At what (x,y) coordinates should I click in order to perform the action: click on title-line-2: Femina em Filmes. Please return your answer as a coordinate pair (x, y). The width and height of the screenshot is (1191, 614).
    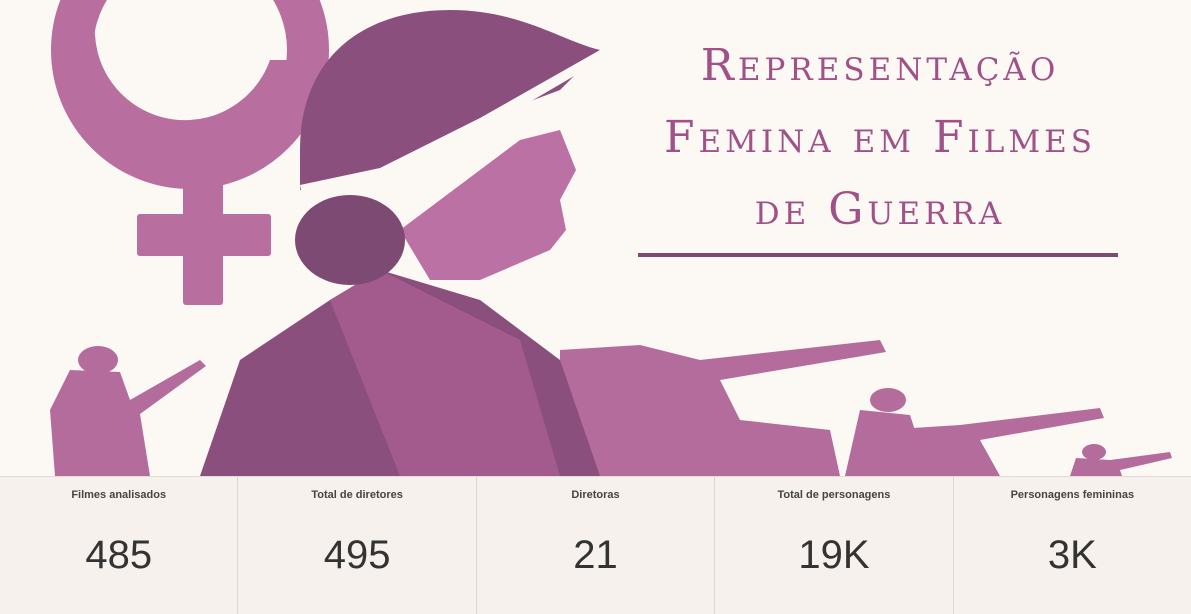
    Looking at the image, I should click on (880, 137).